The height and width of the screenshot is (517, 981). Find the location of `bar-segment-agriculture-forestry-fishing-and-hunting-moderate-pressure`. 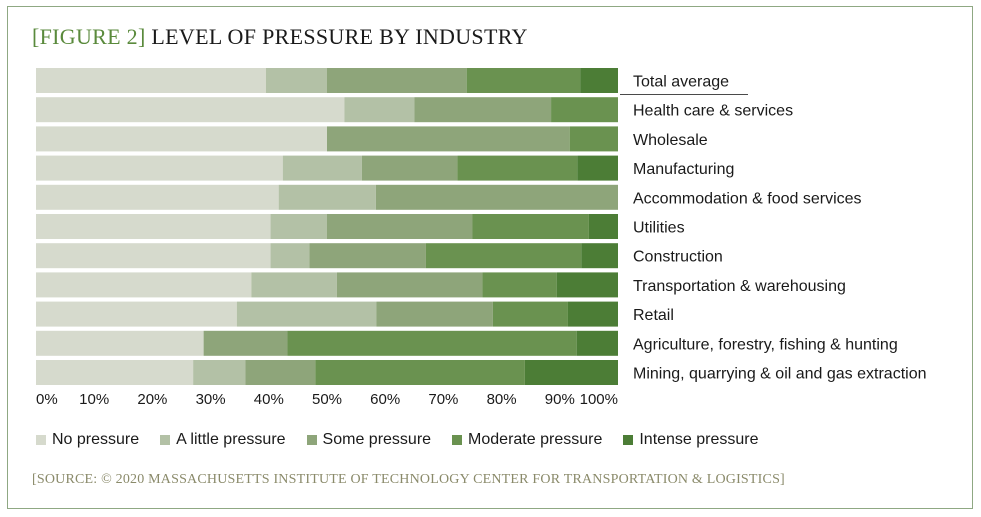

bar-segment-agriculture-forestry-fishing-and-hunting-moderate-pressure is located at coordinates (432, 343).